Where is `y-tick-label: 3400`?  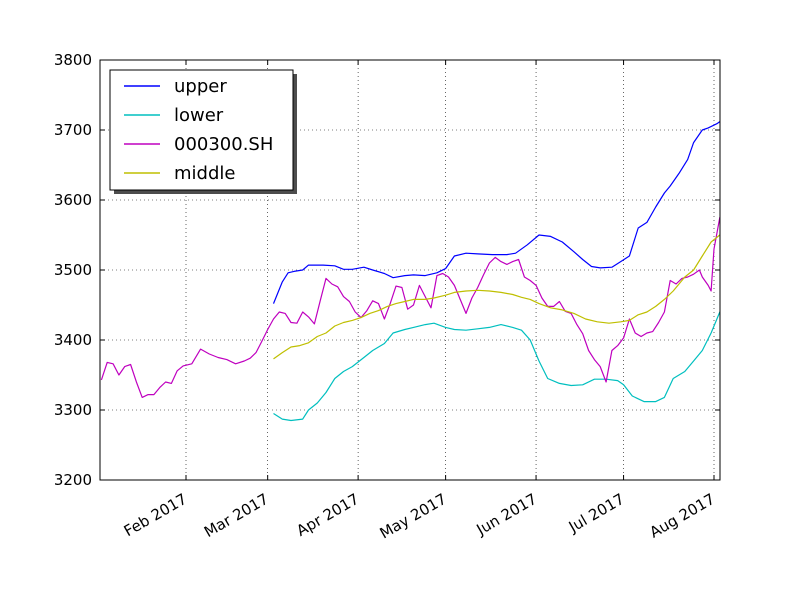 y-tick-label: 3400 is located at coordinates (73, 340).